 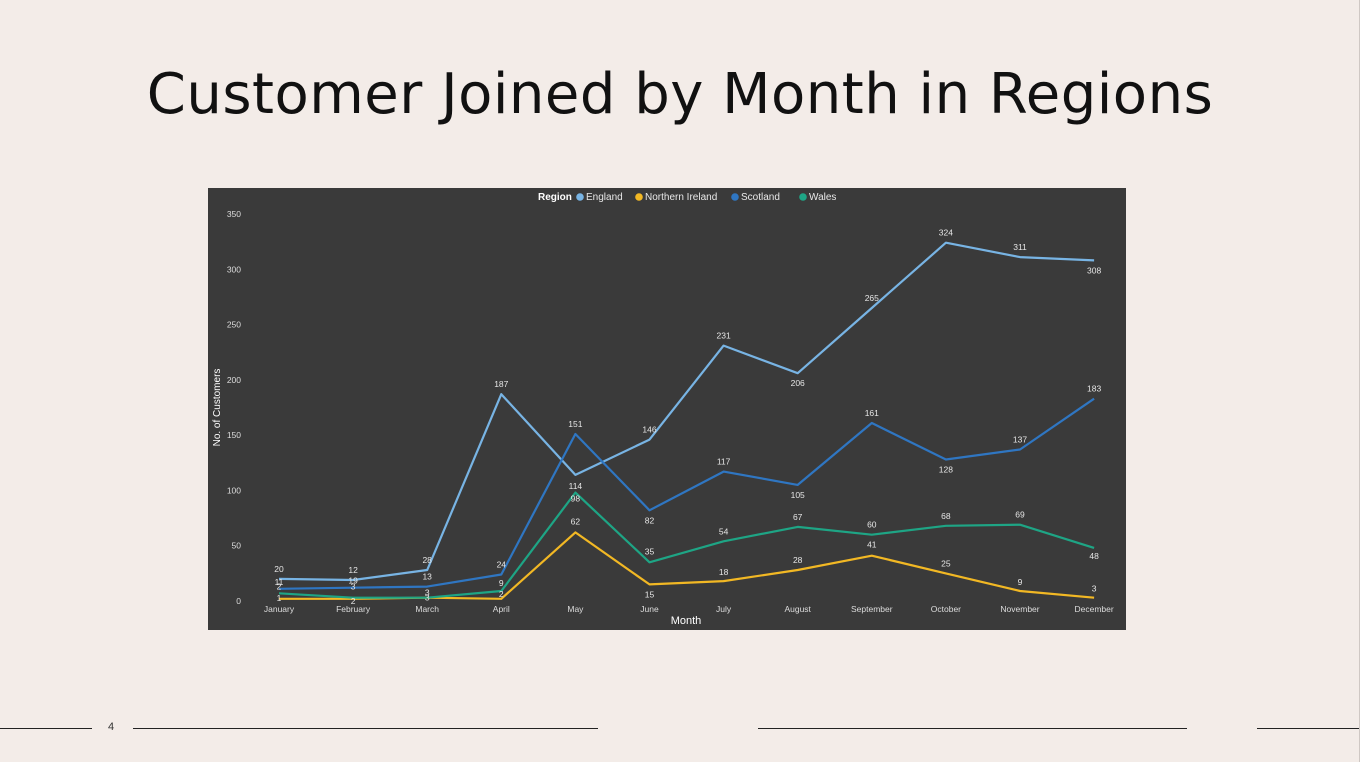 I want to click on data-label: 183, so click(x=1094, y=389).